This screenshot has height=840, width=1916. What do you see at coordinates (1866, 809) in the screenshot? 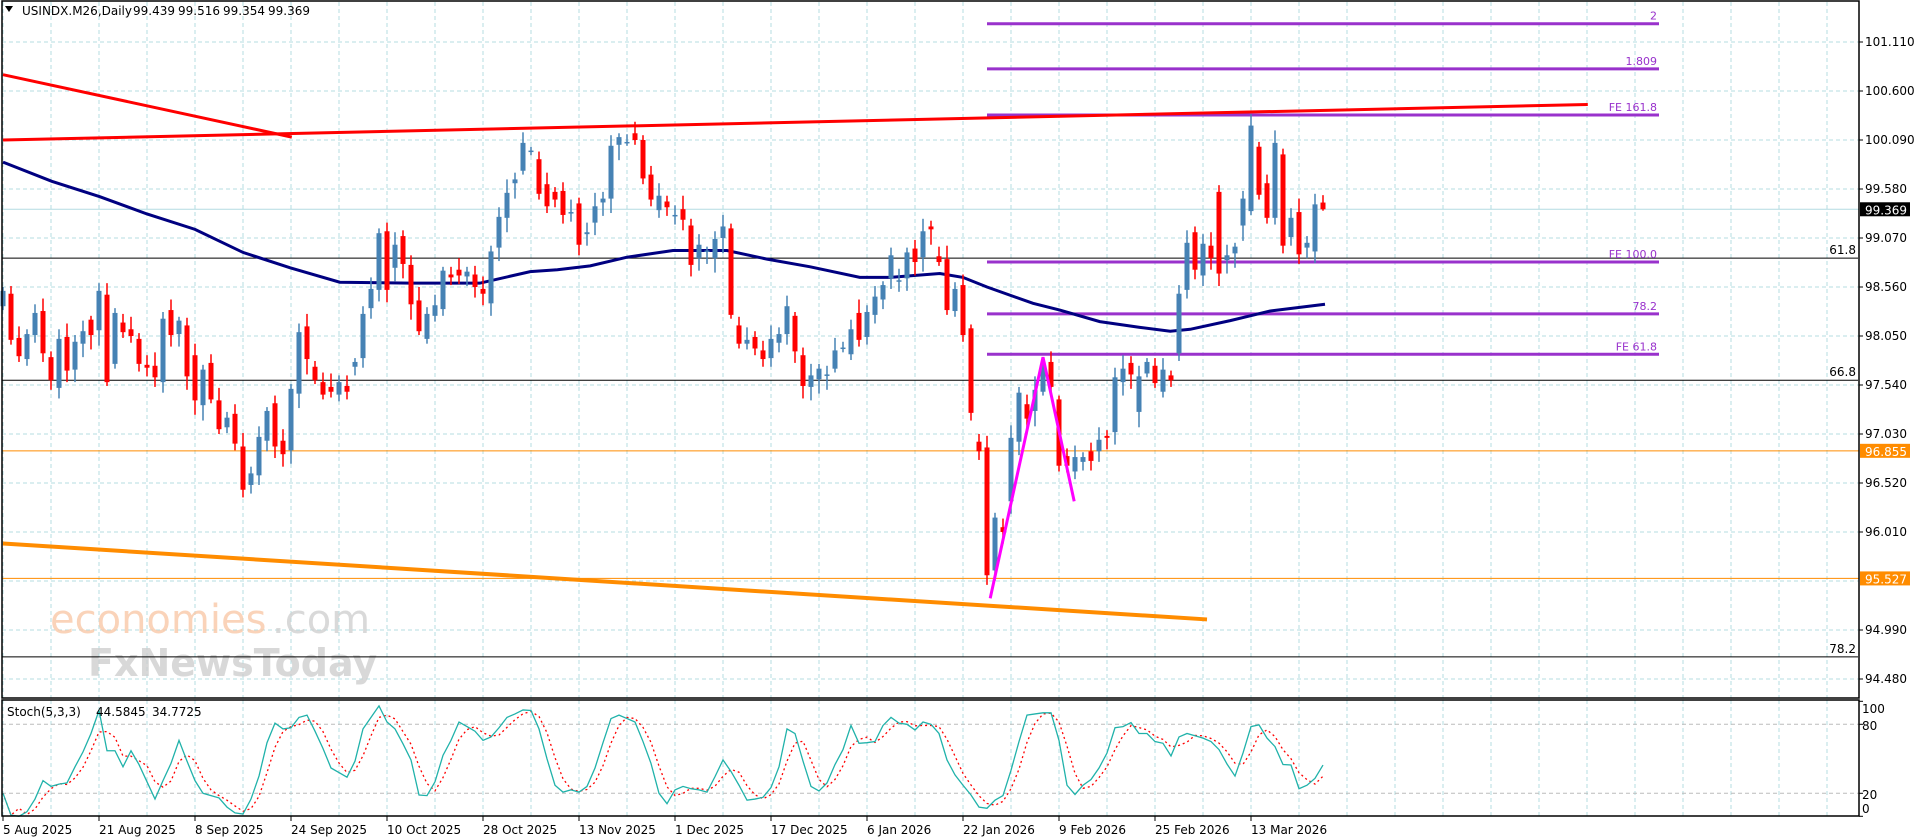
I see `stoch-tick-label: 0` at bounding box center [1866, 809].